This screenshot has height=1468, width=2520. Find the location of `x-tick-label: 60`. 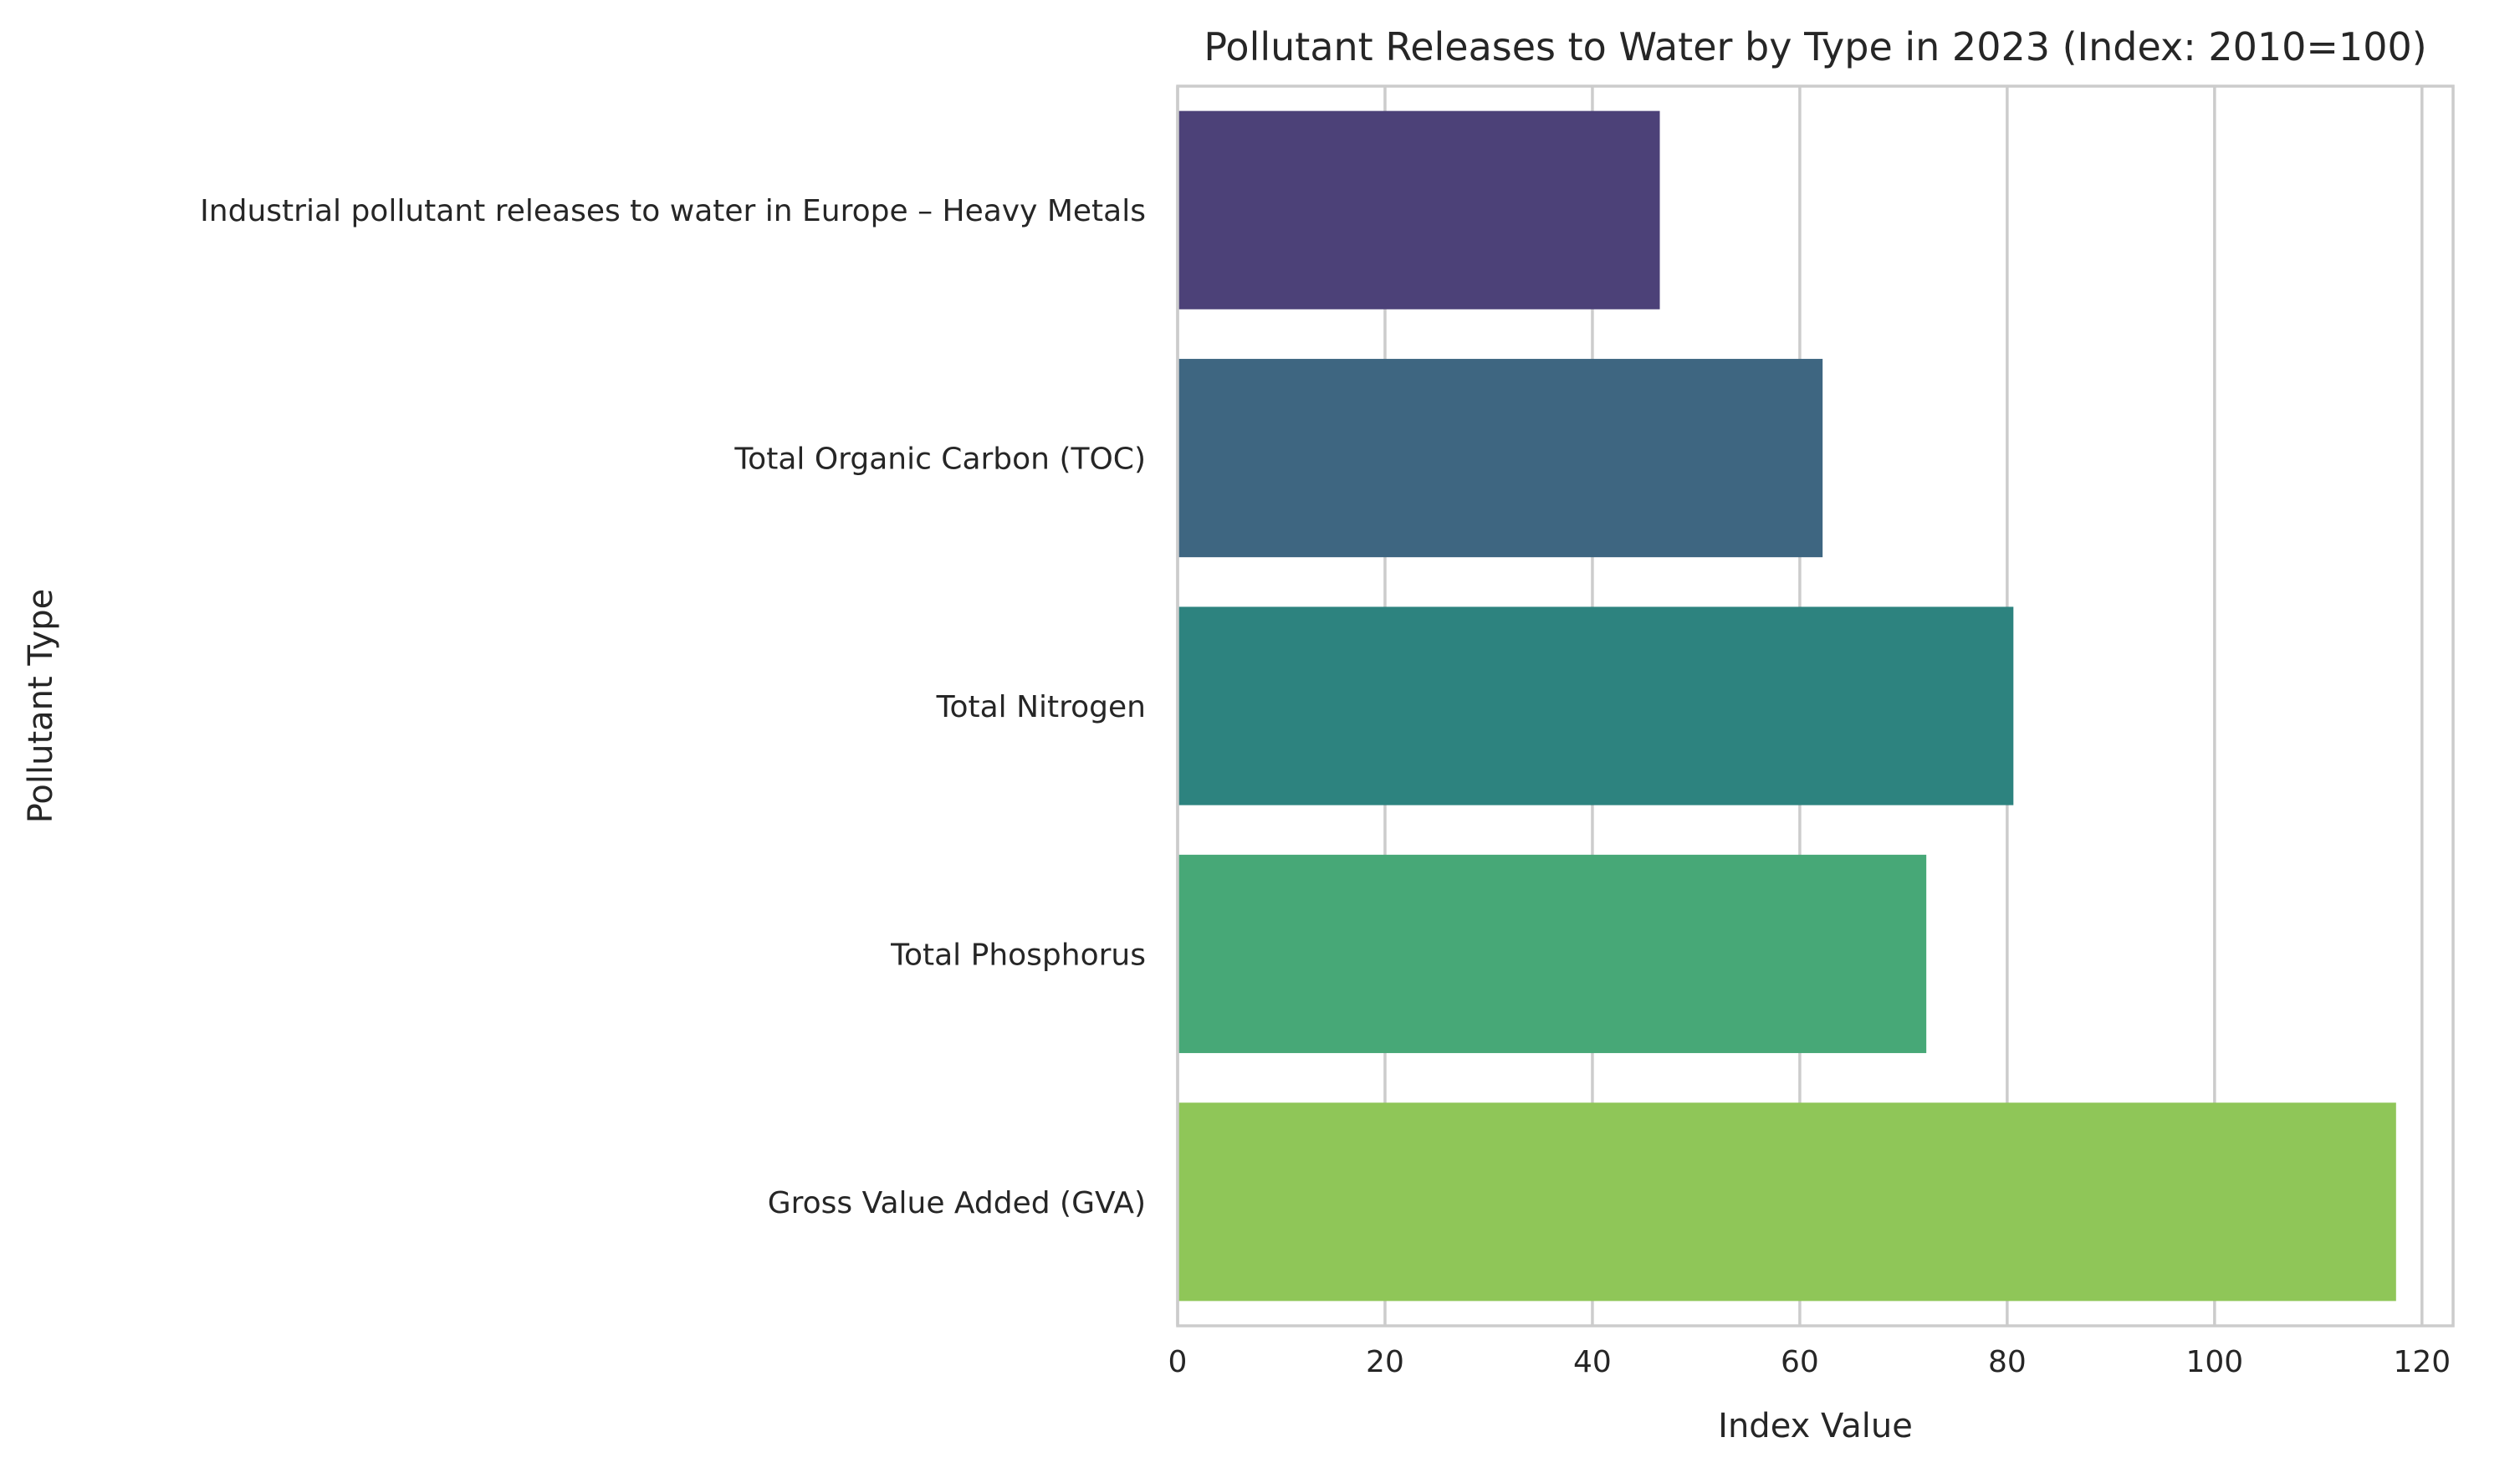

x-tick-label: 60 is located at coordinates (1800, 1362).